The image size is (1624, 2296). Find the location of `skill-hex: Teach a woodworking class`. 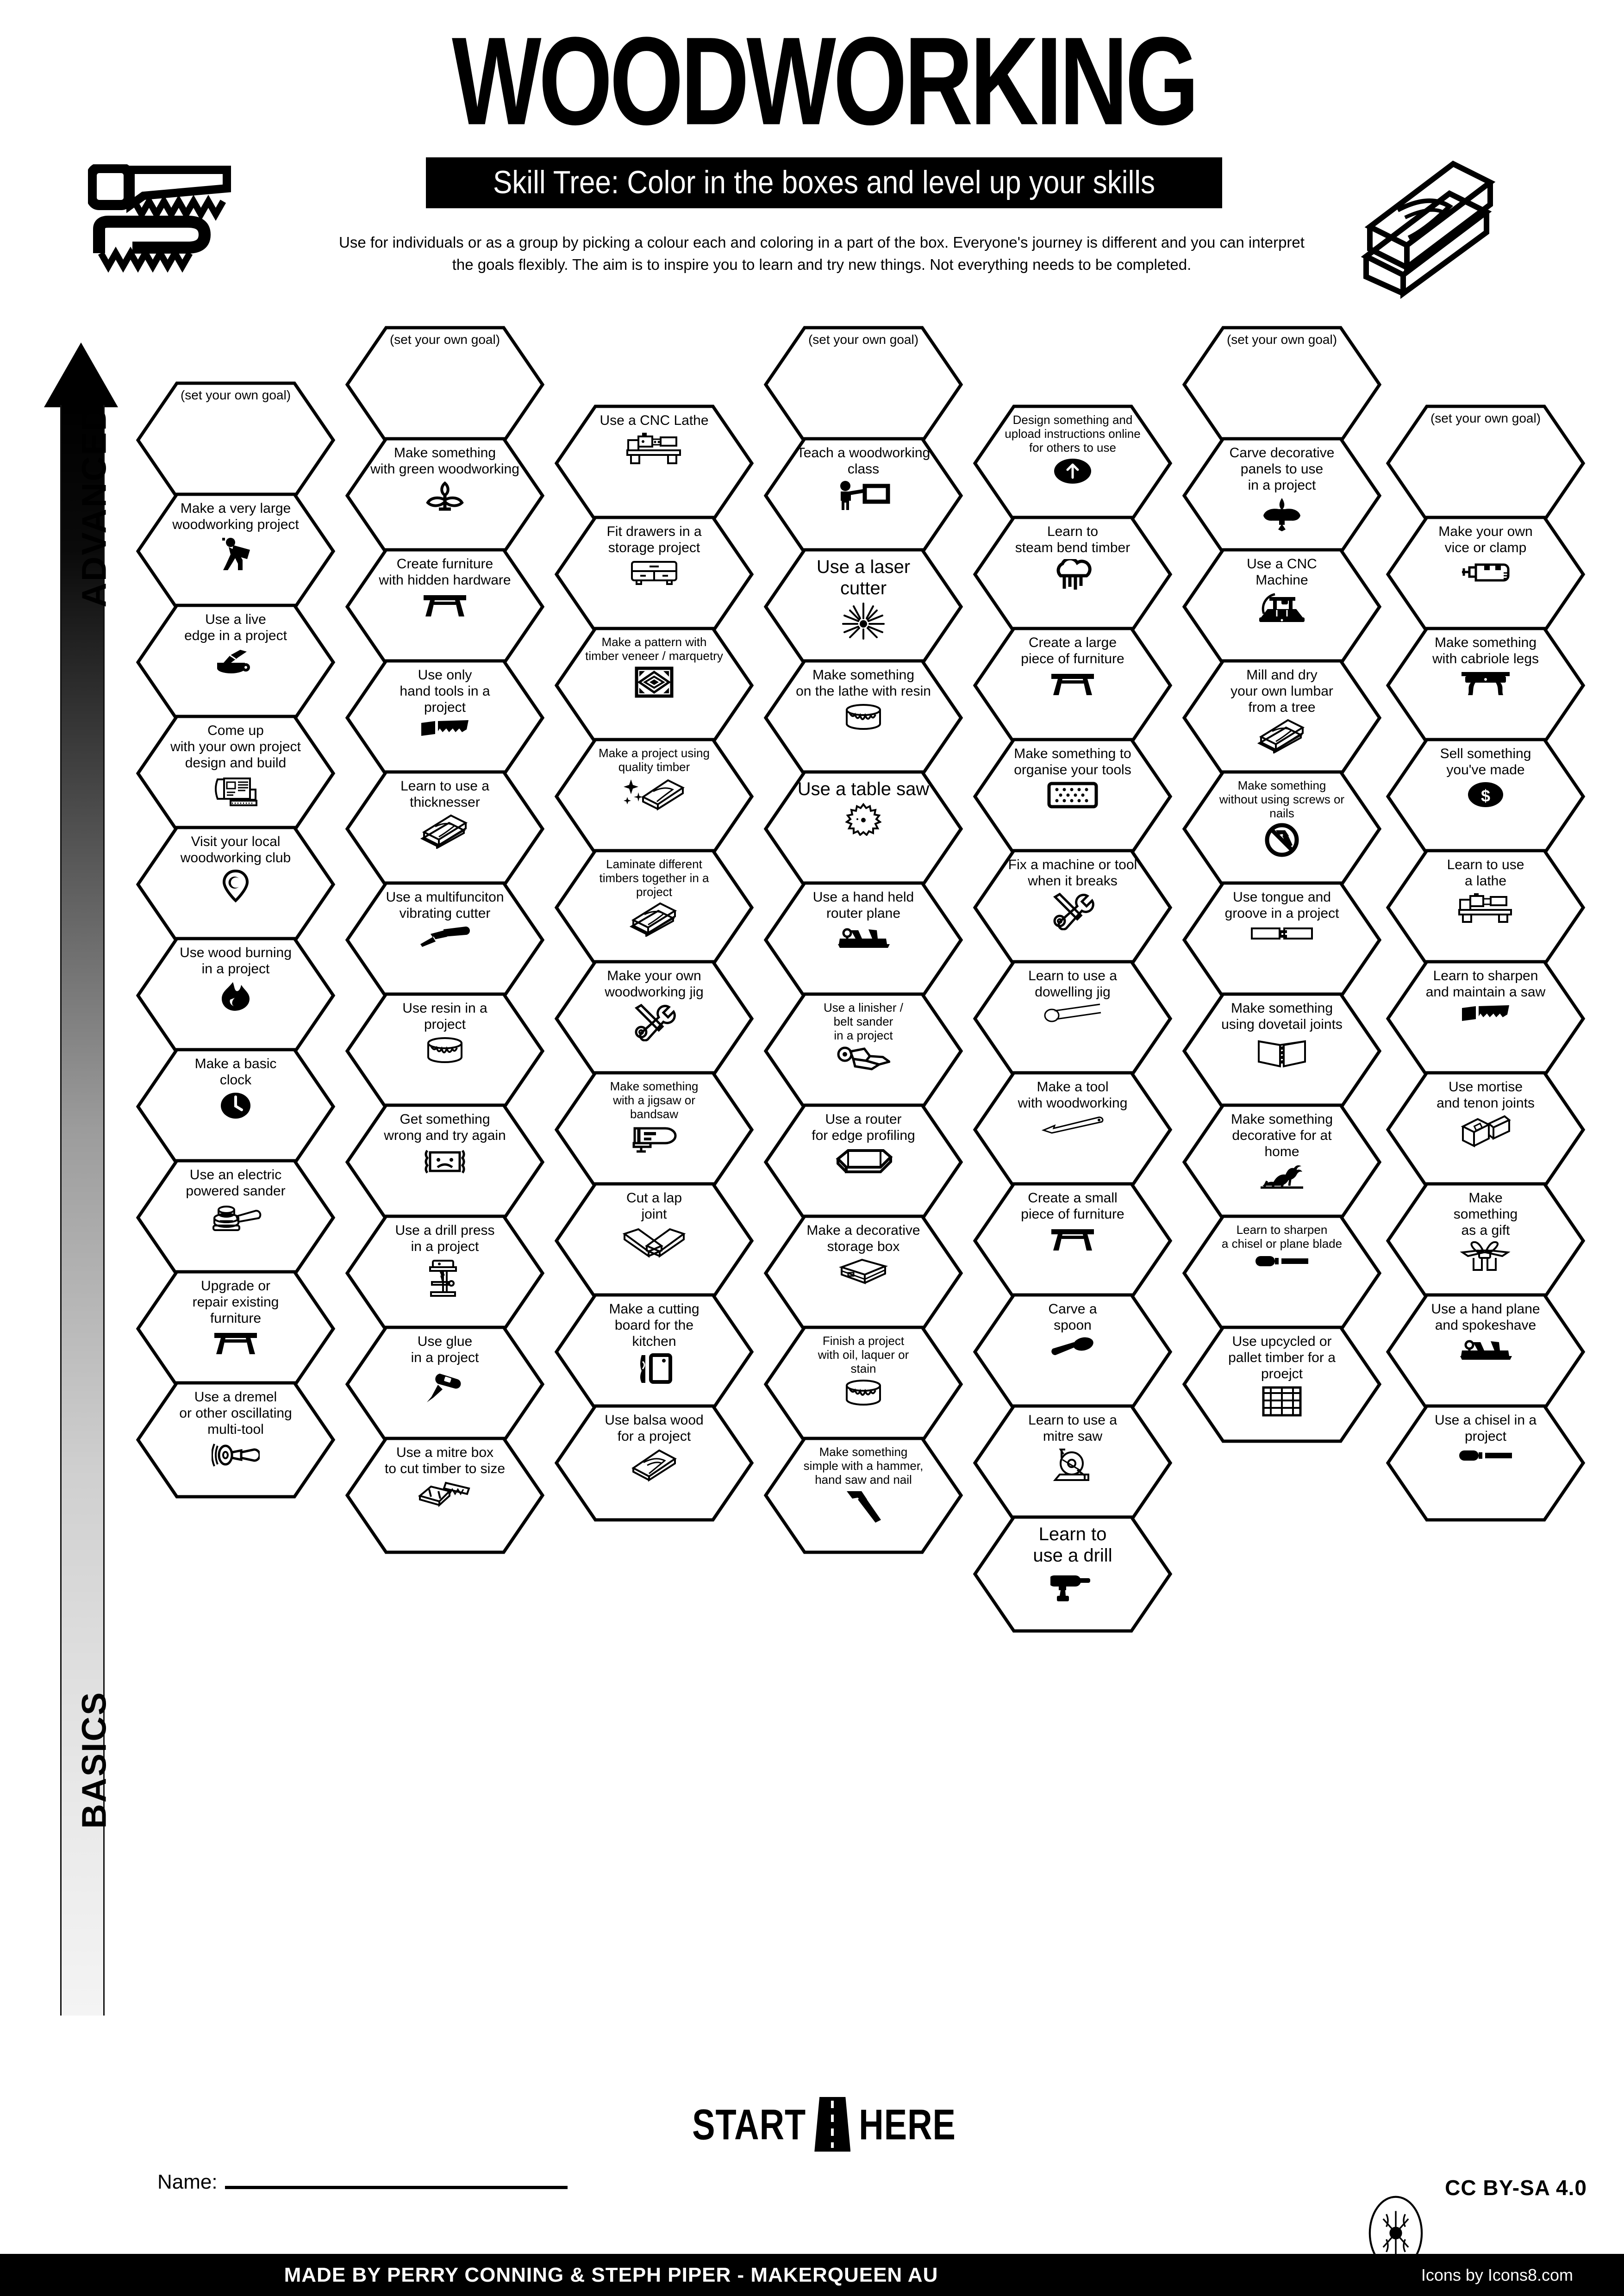

skill-hex: Teach a woodworking class is located at coordinates (863, 495).